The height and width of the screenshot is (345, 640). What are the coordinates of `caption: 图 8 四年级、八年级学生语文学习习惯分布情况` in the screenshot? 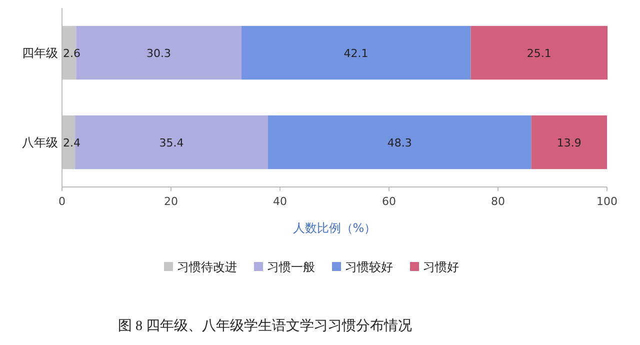 It's located at (265, 326).